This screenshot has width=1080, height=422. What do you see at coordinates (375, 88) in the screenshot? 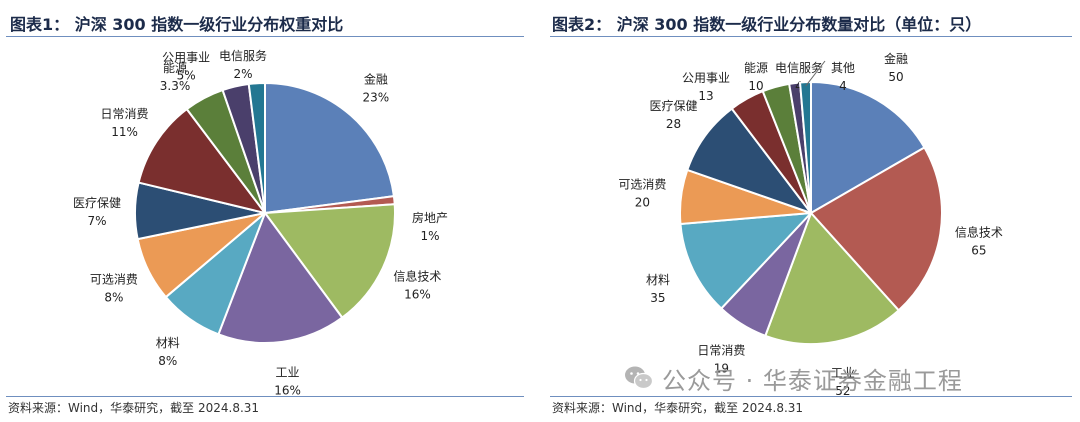
I see `slice-label: 金融 23%` at bounding box center [375, 88].